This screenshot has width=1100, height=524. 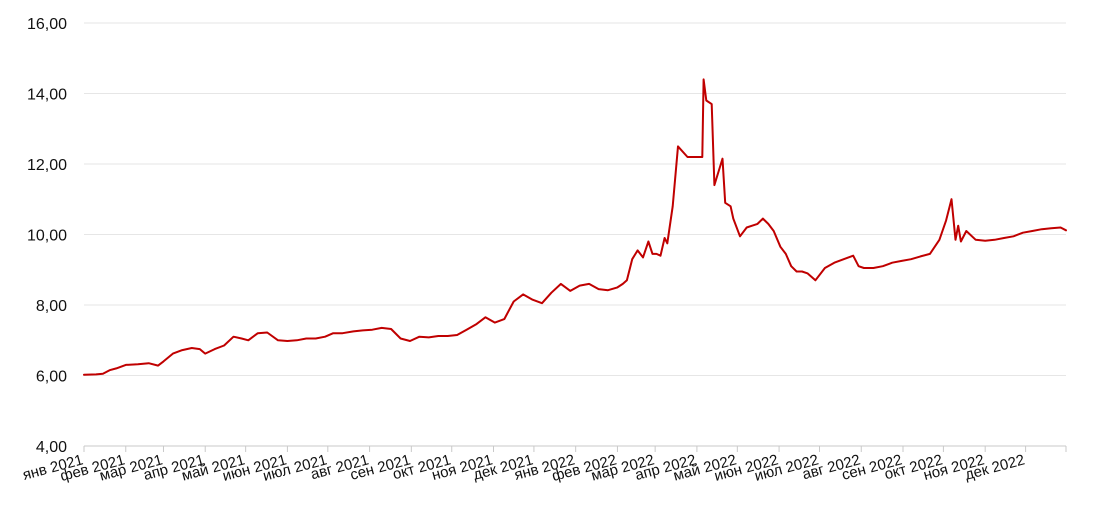 I want to click on y-tick-label: 14,00, so click(x=47, y=95).